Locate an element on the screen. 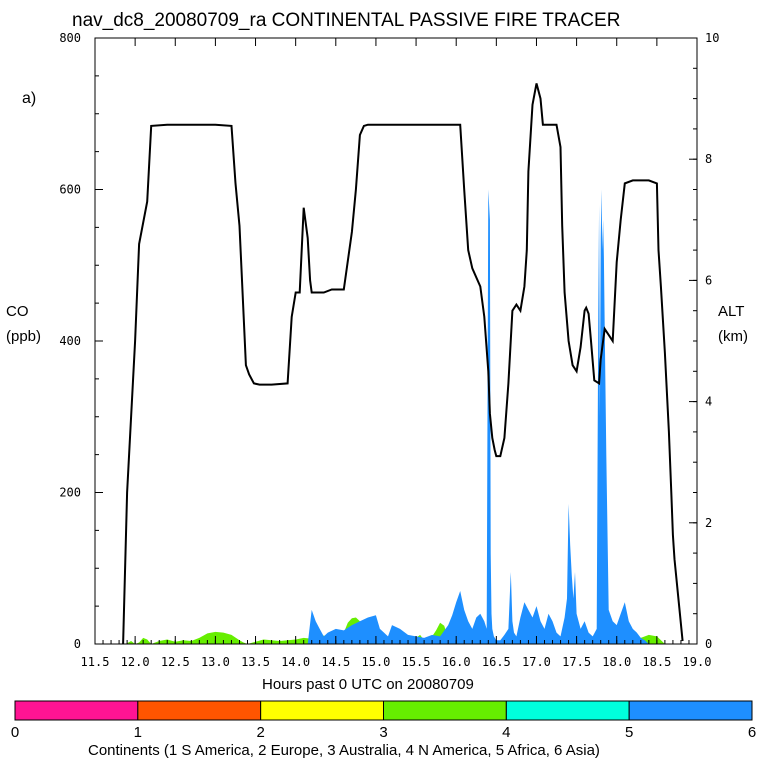 The image size is (768, 768). x-tick-label: 18.0 is located at coordinates (616, 662).